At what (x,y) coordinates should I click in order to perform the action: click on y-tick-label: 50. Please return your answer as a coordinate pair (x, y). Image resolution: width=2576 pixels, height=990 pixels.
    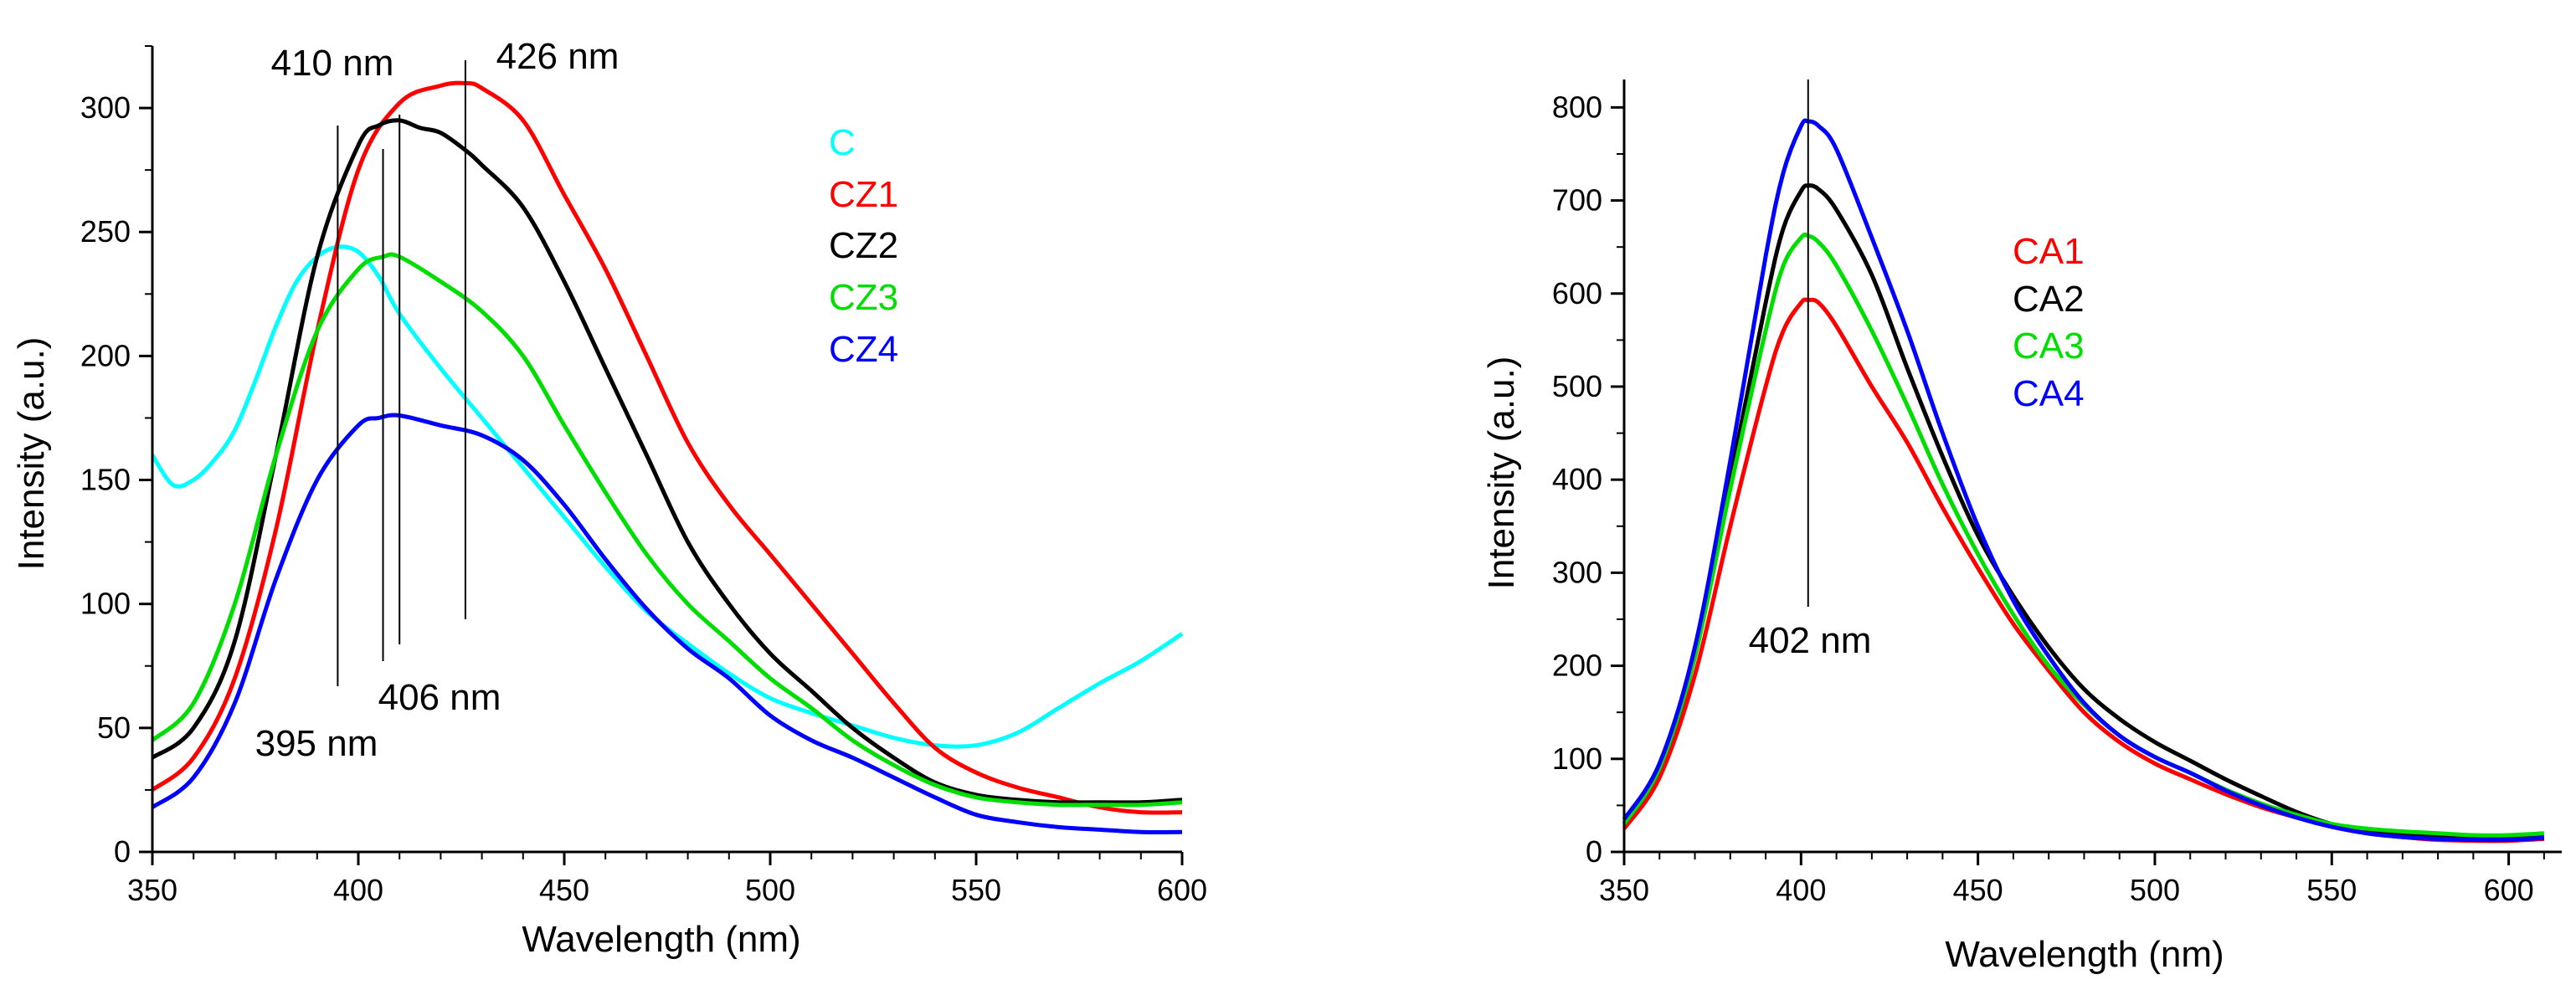
    Looking at the image, I should click on (114, 727).